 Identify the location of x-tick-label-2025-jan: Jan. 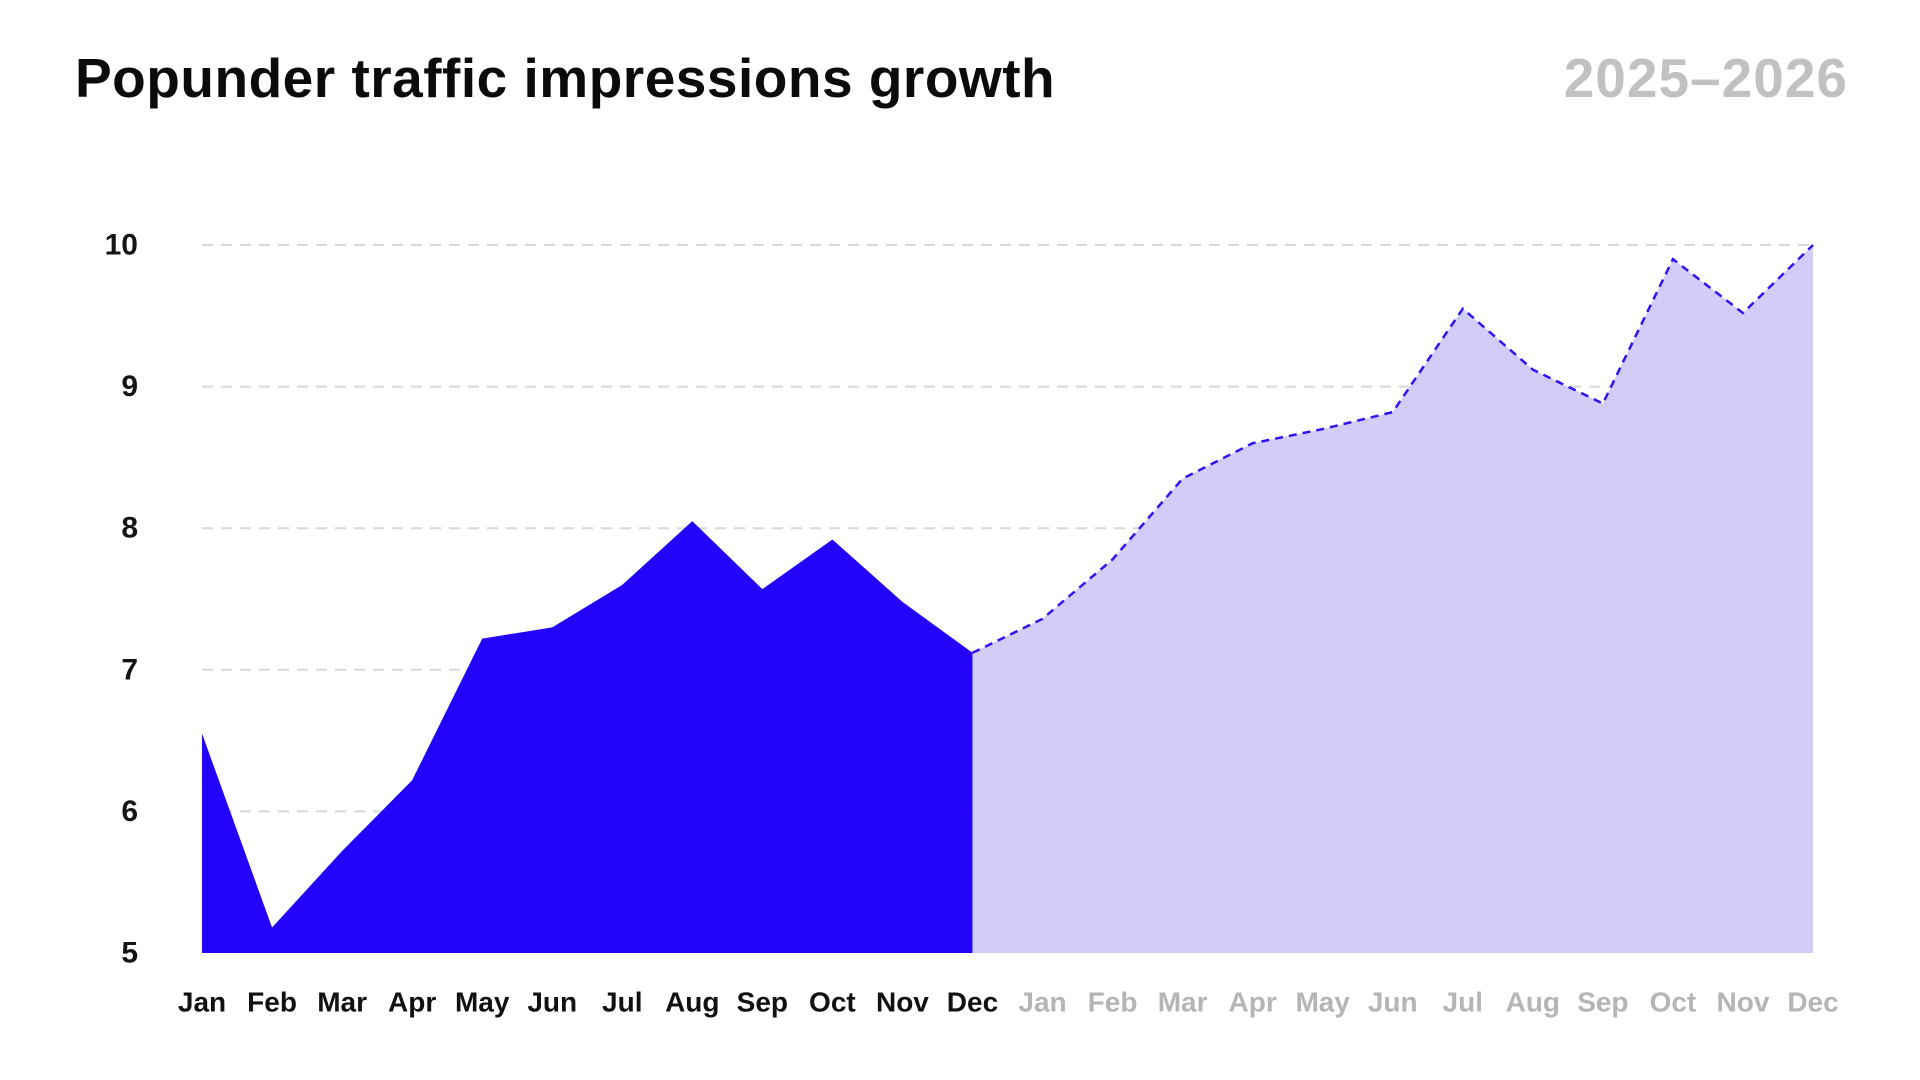
(202, 1002).